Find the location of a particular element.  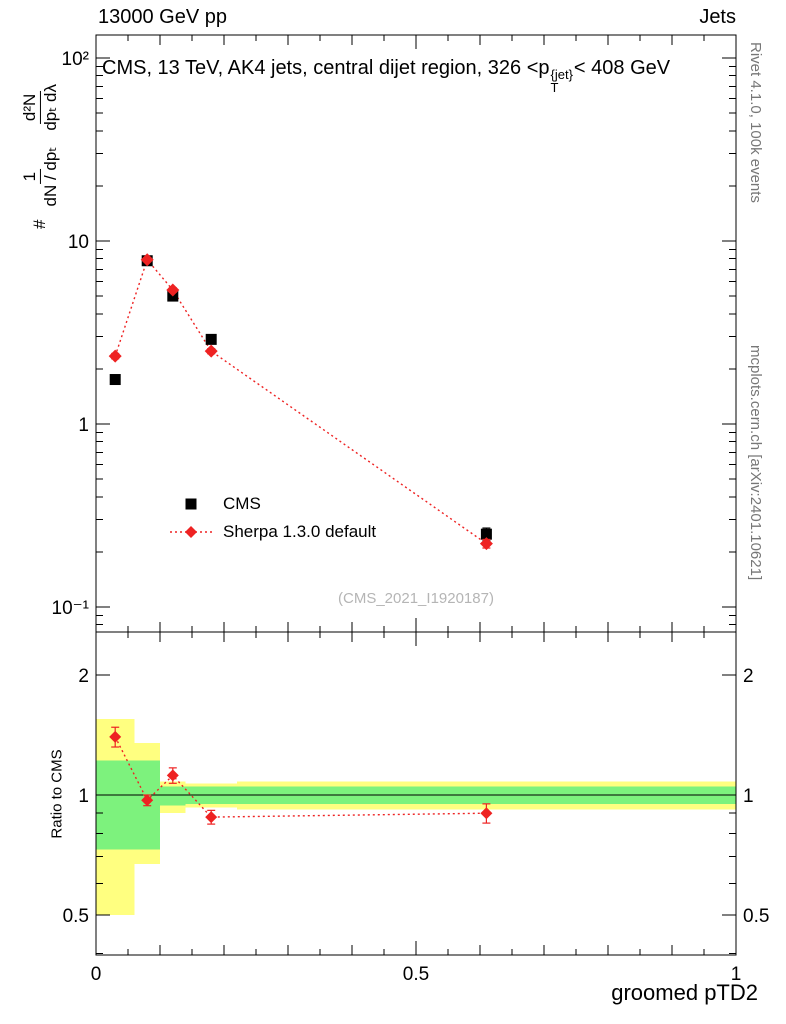

ratio-y-tick-label-left: 1 is located at coordinates (83, 796).